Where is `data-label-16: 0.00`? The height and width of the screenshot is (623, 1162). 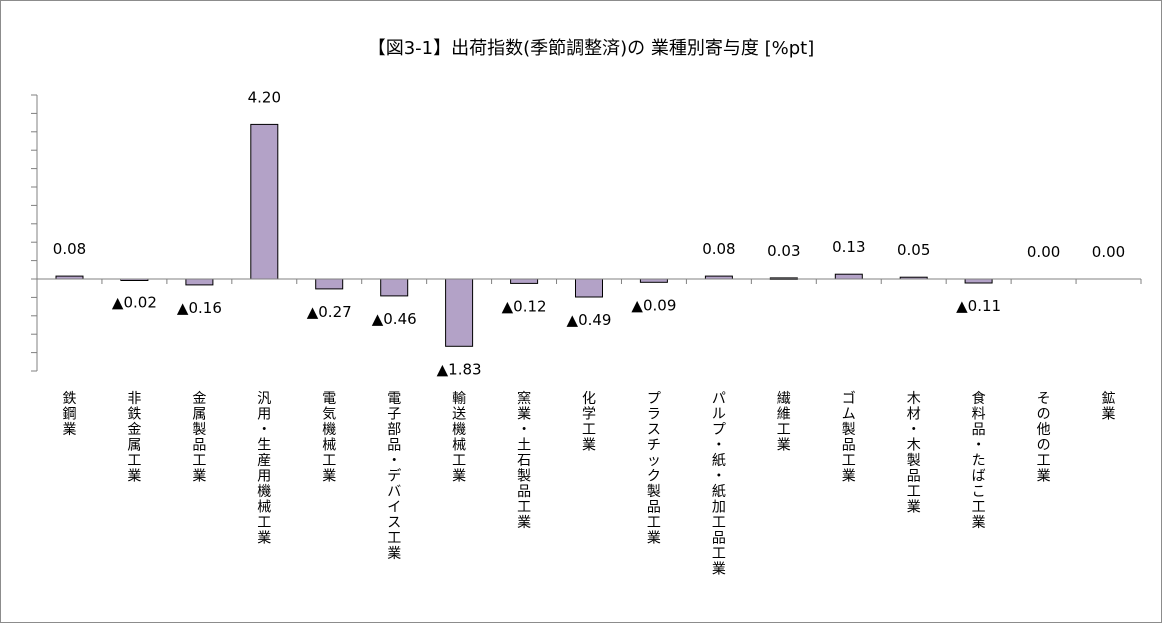
data-label-16: 0.00 is located at coordinates (1043, 252).